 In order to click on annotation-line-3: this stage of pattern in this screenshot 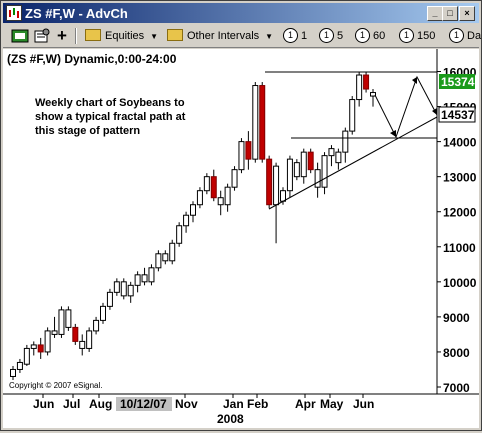, I will do `click(87, 131)`.